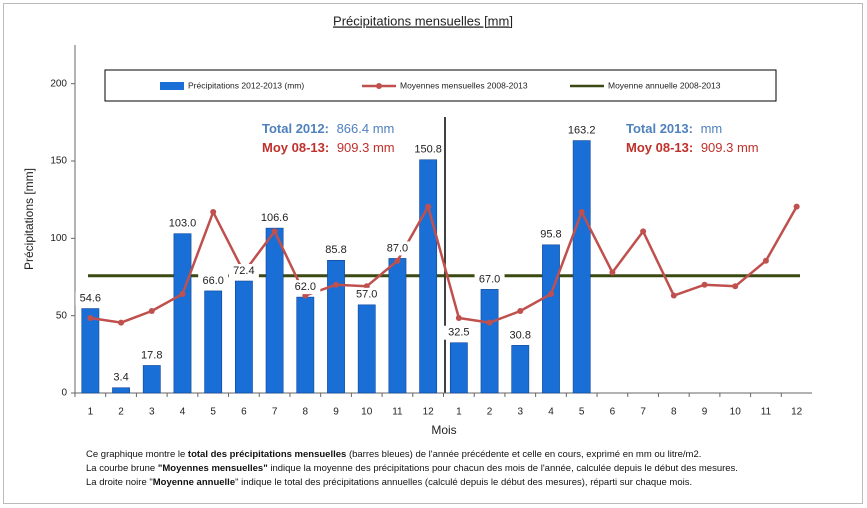 The height and width of the screenshot is (508, 867). Describe the element at coordinates (712, 128) in the screenshot. I see `annotation-text: mm` at that location.